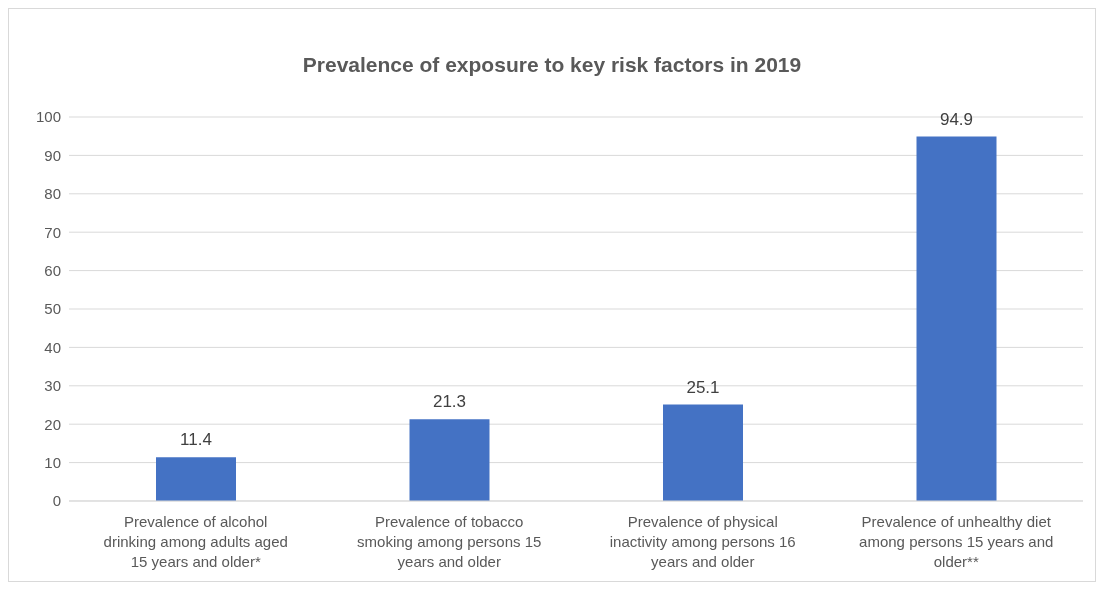  What do you see at coordinates (703, 387) in the screenshot?
I see `data-label: 25.1` at bounding box center [703, 387].